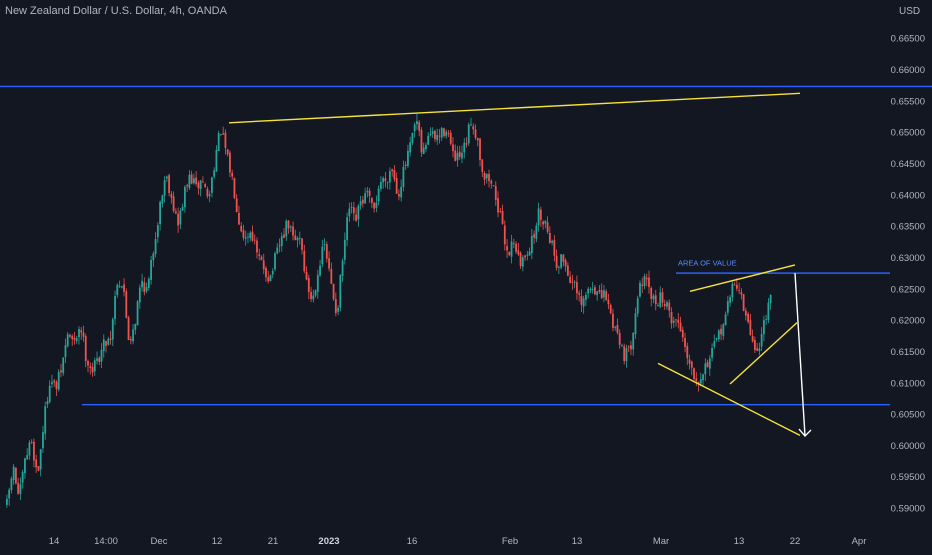 This screenshot has height=555, width=932. What do you see at coordinates (908, 258) in the screenshot?
I see `y-tick-label: 0.63000` at bounding box center [908, 258].